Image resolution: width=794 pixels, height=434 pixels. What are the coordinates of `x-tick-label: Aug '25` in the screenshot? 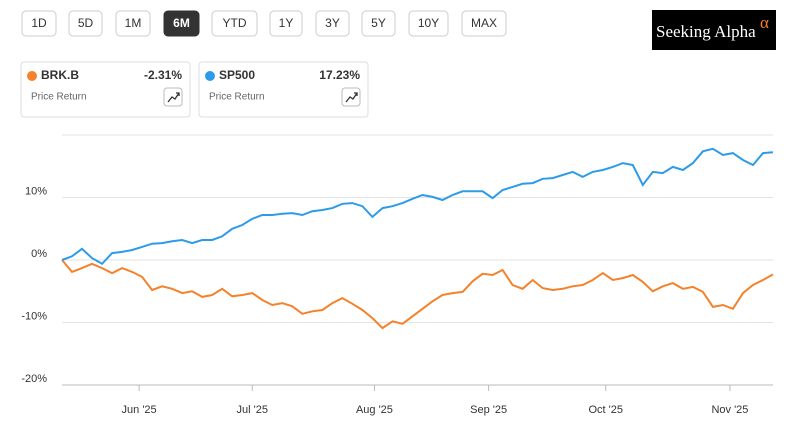 It's located at (374, 410).